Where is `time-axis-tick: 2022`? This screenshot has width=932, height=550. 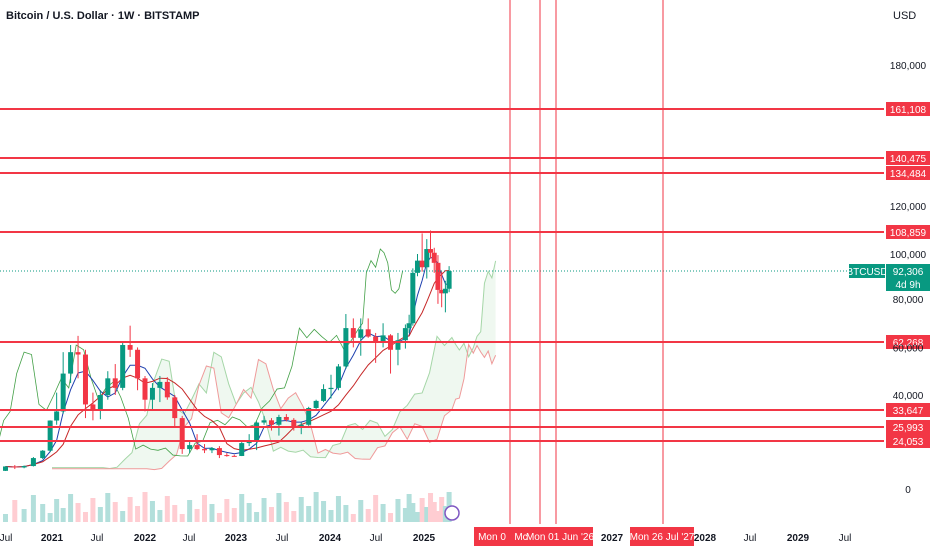
time-axis-tick: 2022 is located at coordinates (145, 538).